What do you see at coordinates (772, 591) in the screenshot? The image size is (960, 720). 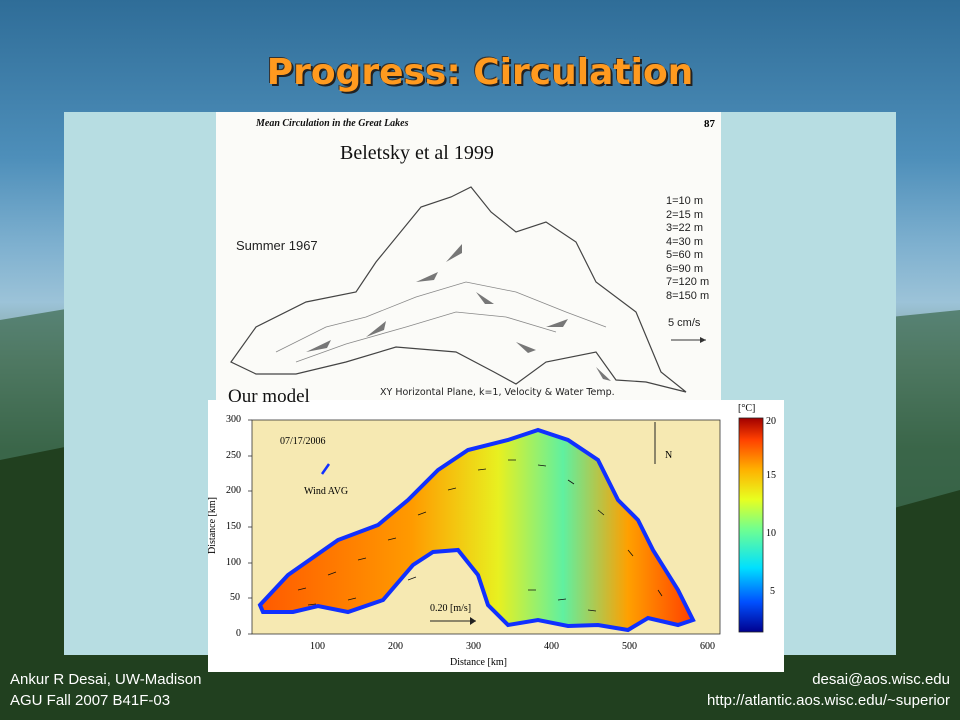 I see `colorbar-tick: 5` at bounding box center [772, 591].